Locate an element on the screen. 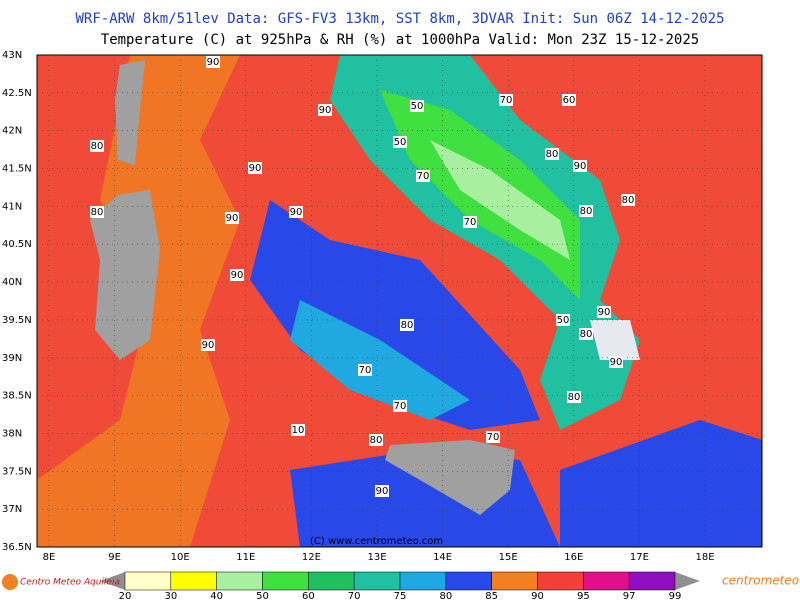 Image resolution: width=800 pixels, height=600 pixels. corsica is located at coordinates (130, 112).